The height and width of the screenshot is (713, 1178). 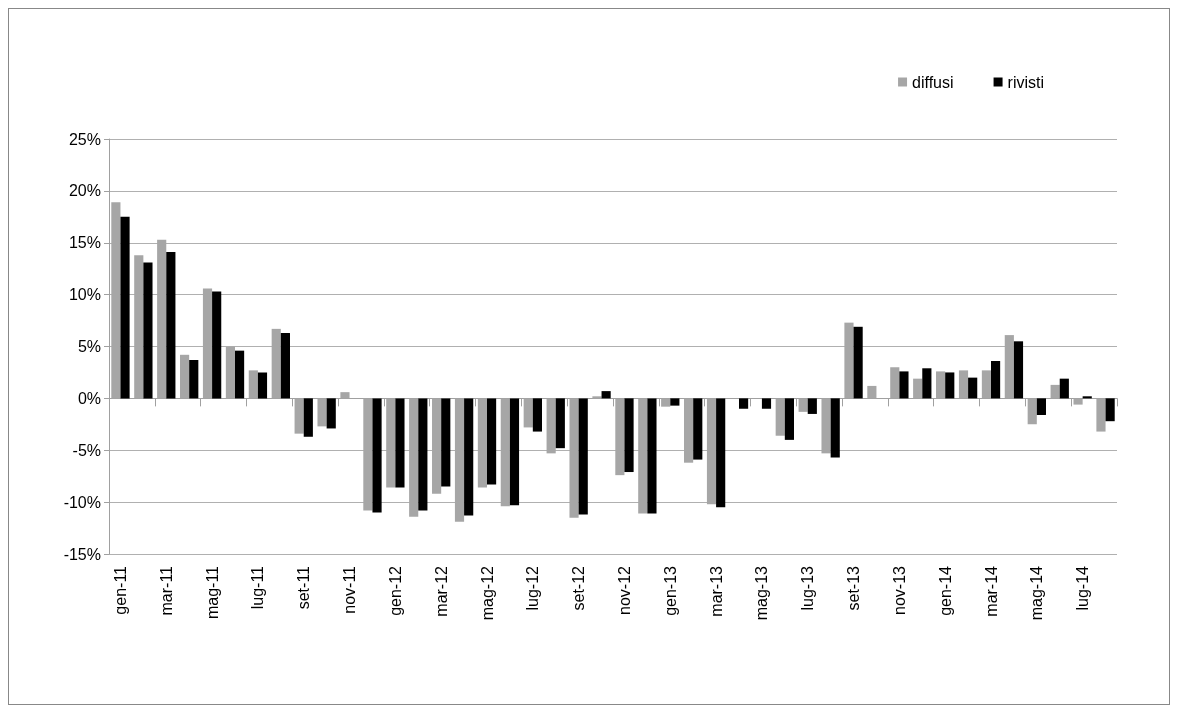 I want to click on x-tick-label: set-13, so click(x=854, y=588).